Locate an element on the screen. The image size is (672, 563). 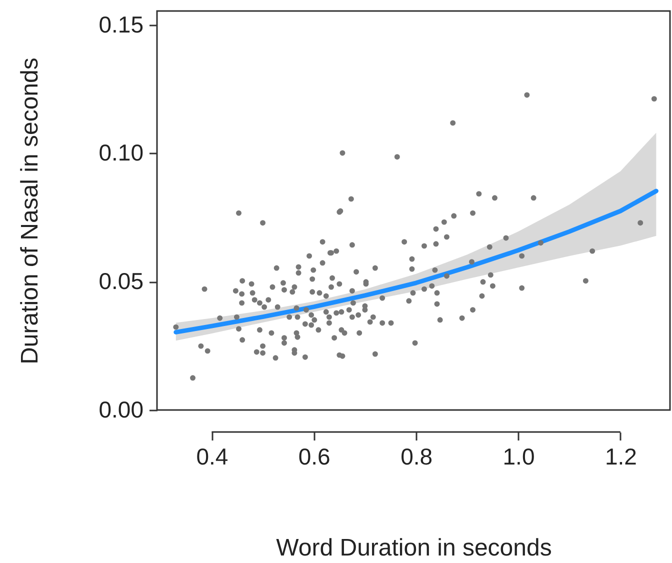
x-tick-label: 0.8 is located at coordinates (416, 457).